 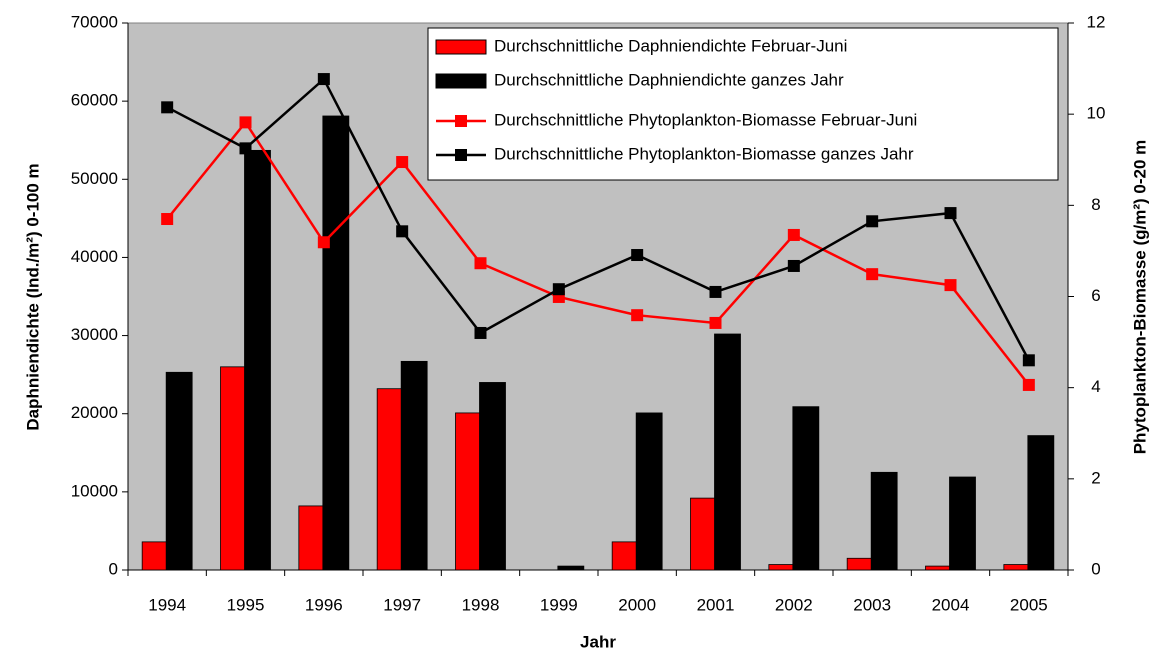 What do you see at coordinates (94, 256) in the screenshot?
I see `y-tick-label: 40000` at bounding box center [94, 256].